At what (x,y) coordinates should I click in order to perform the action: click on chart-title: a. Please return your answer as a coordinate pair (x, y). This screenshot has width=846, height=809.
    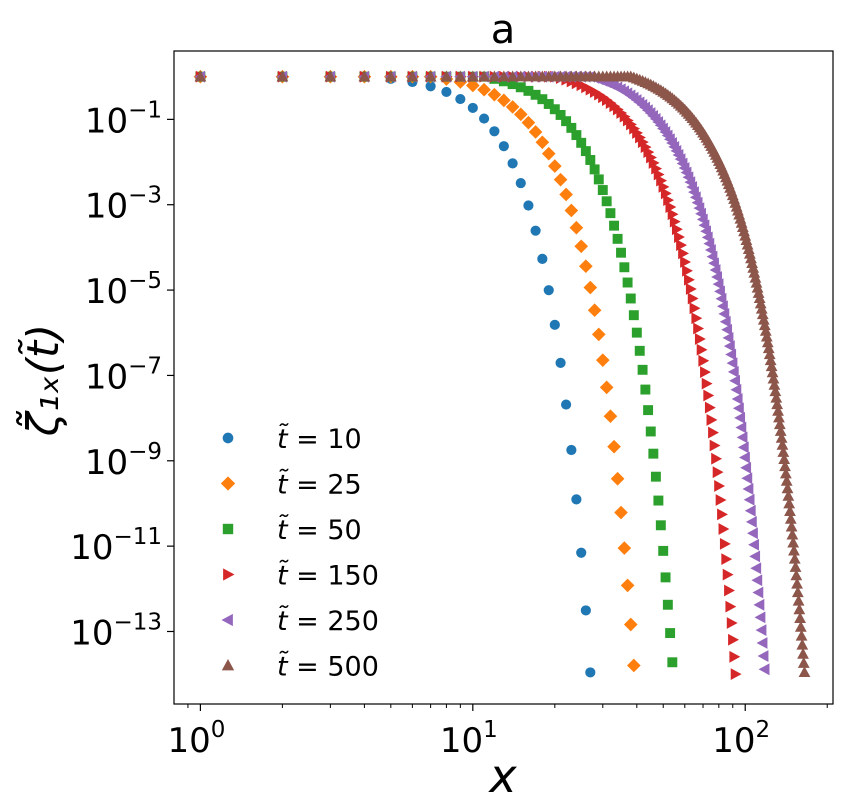
    Looking at the image, I should click on (503, 30).